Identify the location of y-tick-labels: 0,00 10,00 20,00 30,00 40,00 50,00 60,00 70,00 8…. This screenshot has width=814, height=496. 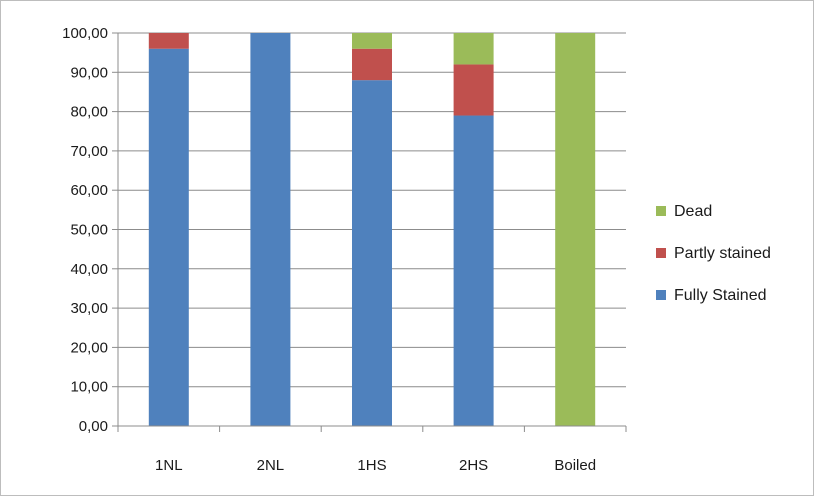
(85, 230).